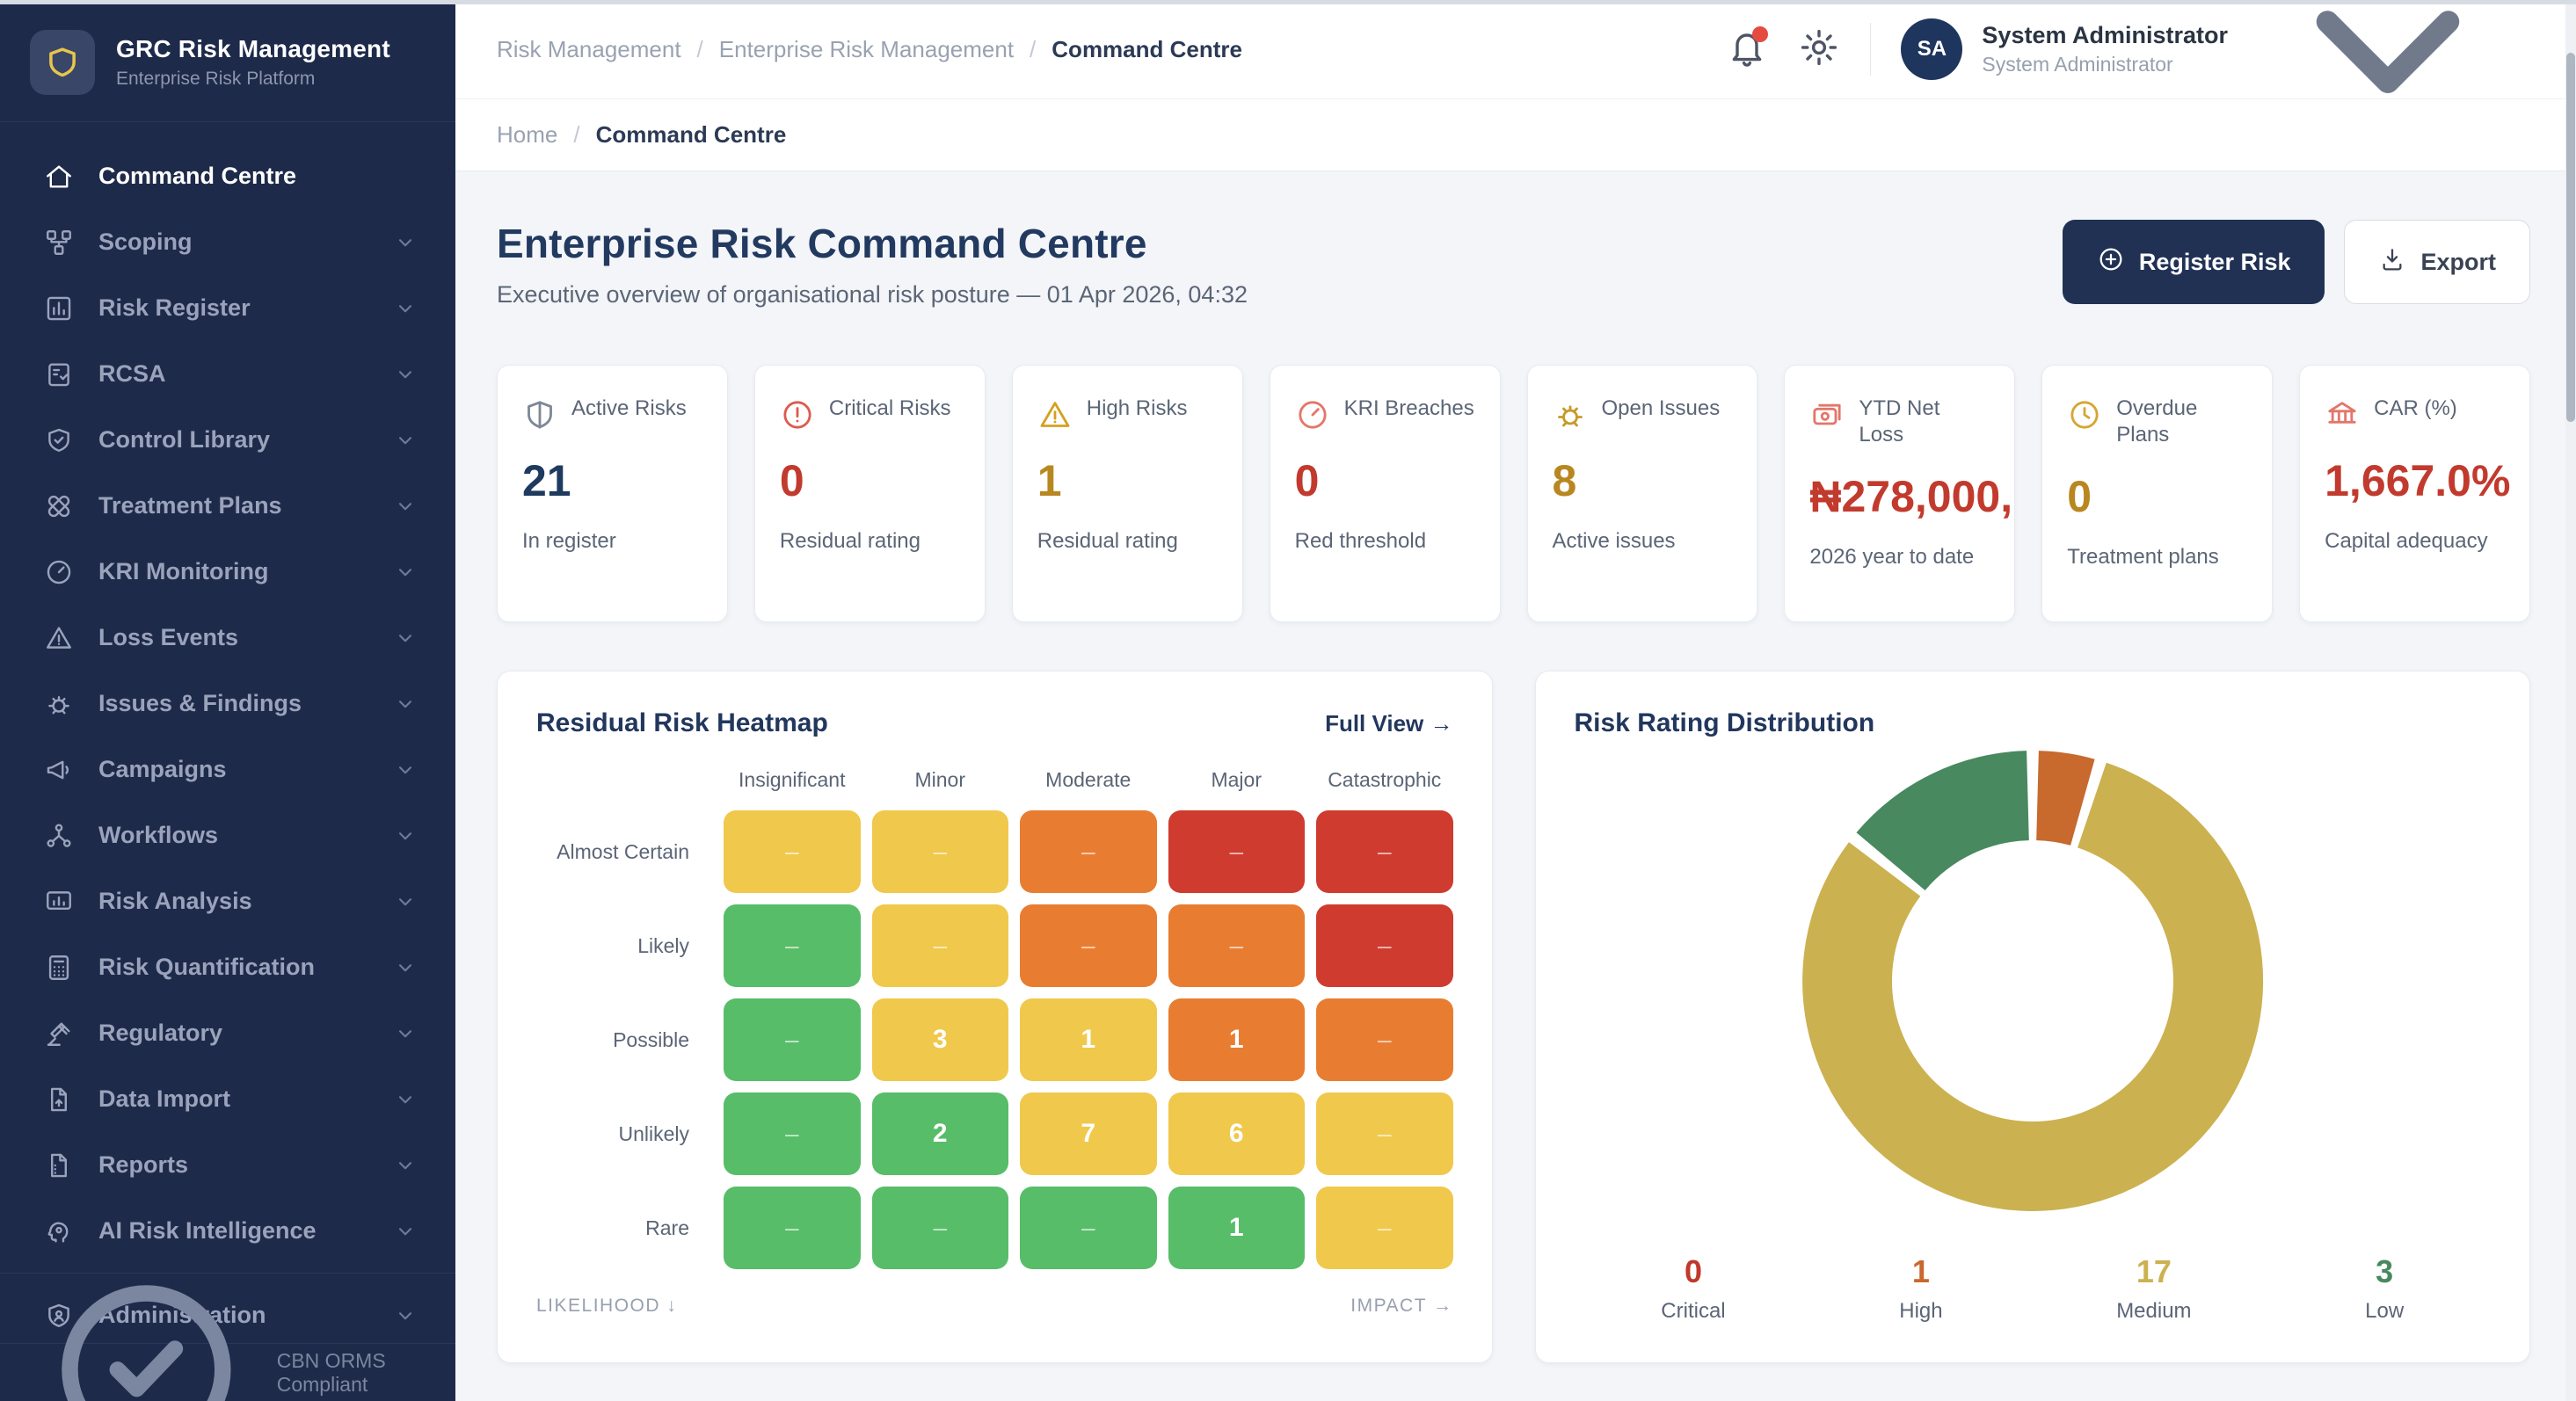 The width and height of the screenshot is (2576, 1401). I want to click on donut-slice-medium, so click(2032, 987).